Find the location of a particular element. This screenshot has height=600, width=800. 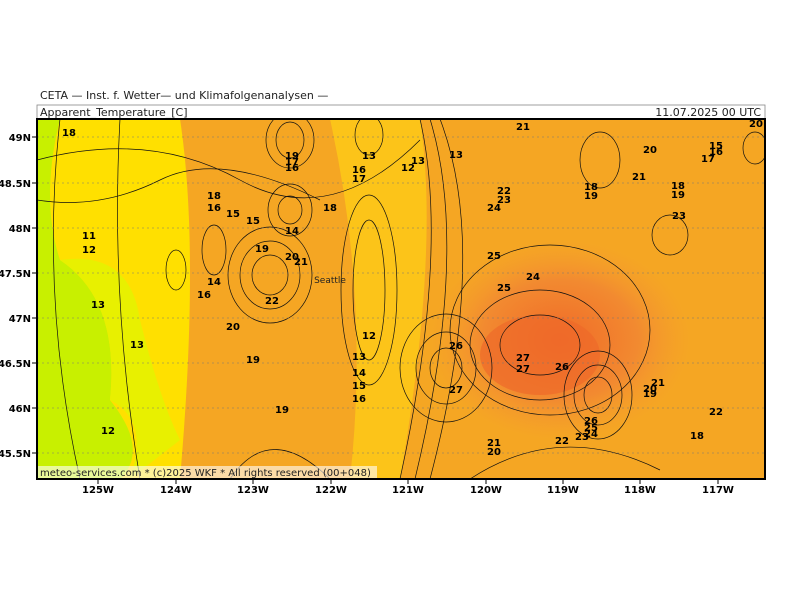

lon-label: 124W is located at coordinates (176, 490).